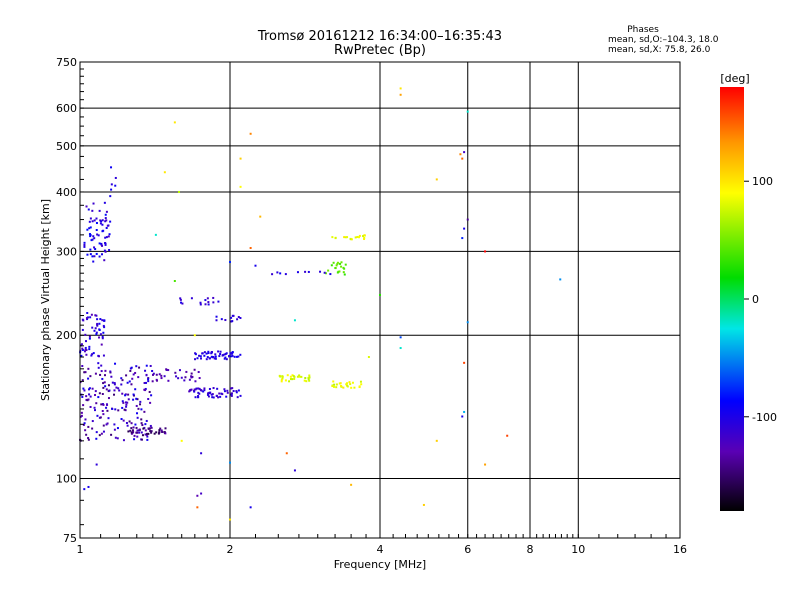 The image size is (800, 600). Describe the element at coordinates (66, 146) in the screenshot. I see `y-tick-label: 500` at that location.